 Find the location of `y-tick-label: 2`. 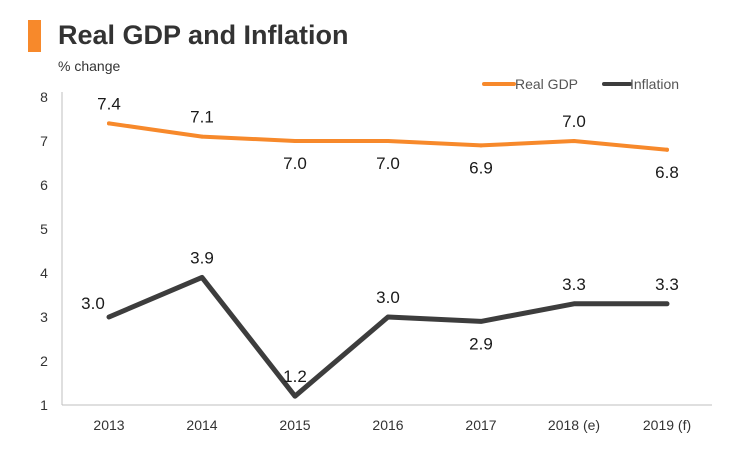

y-tick-label: 2 is located at coordinates (44, 361).